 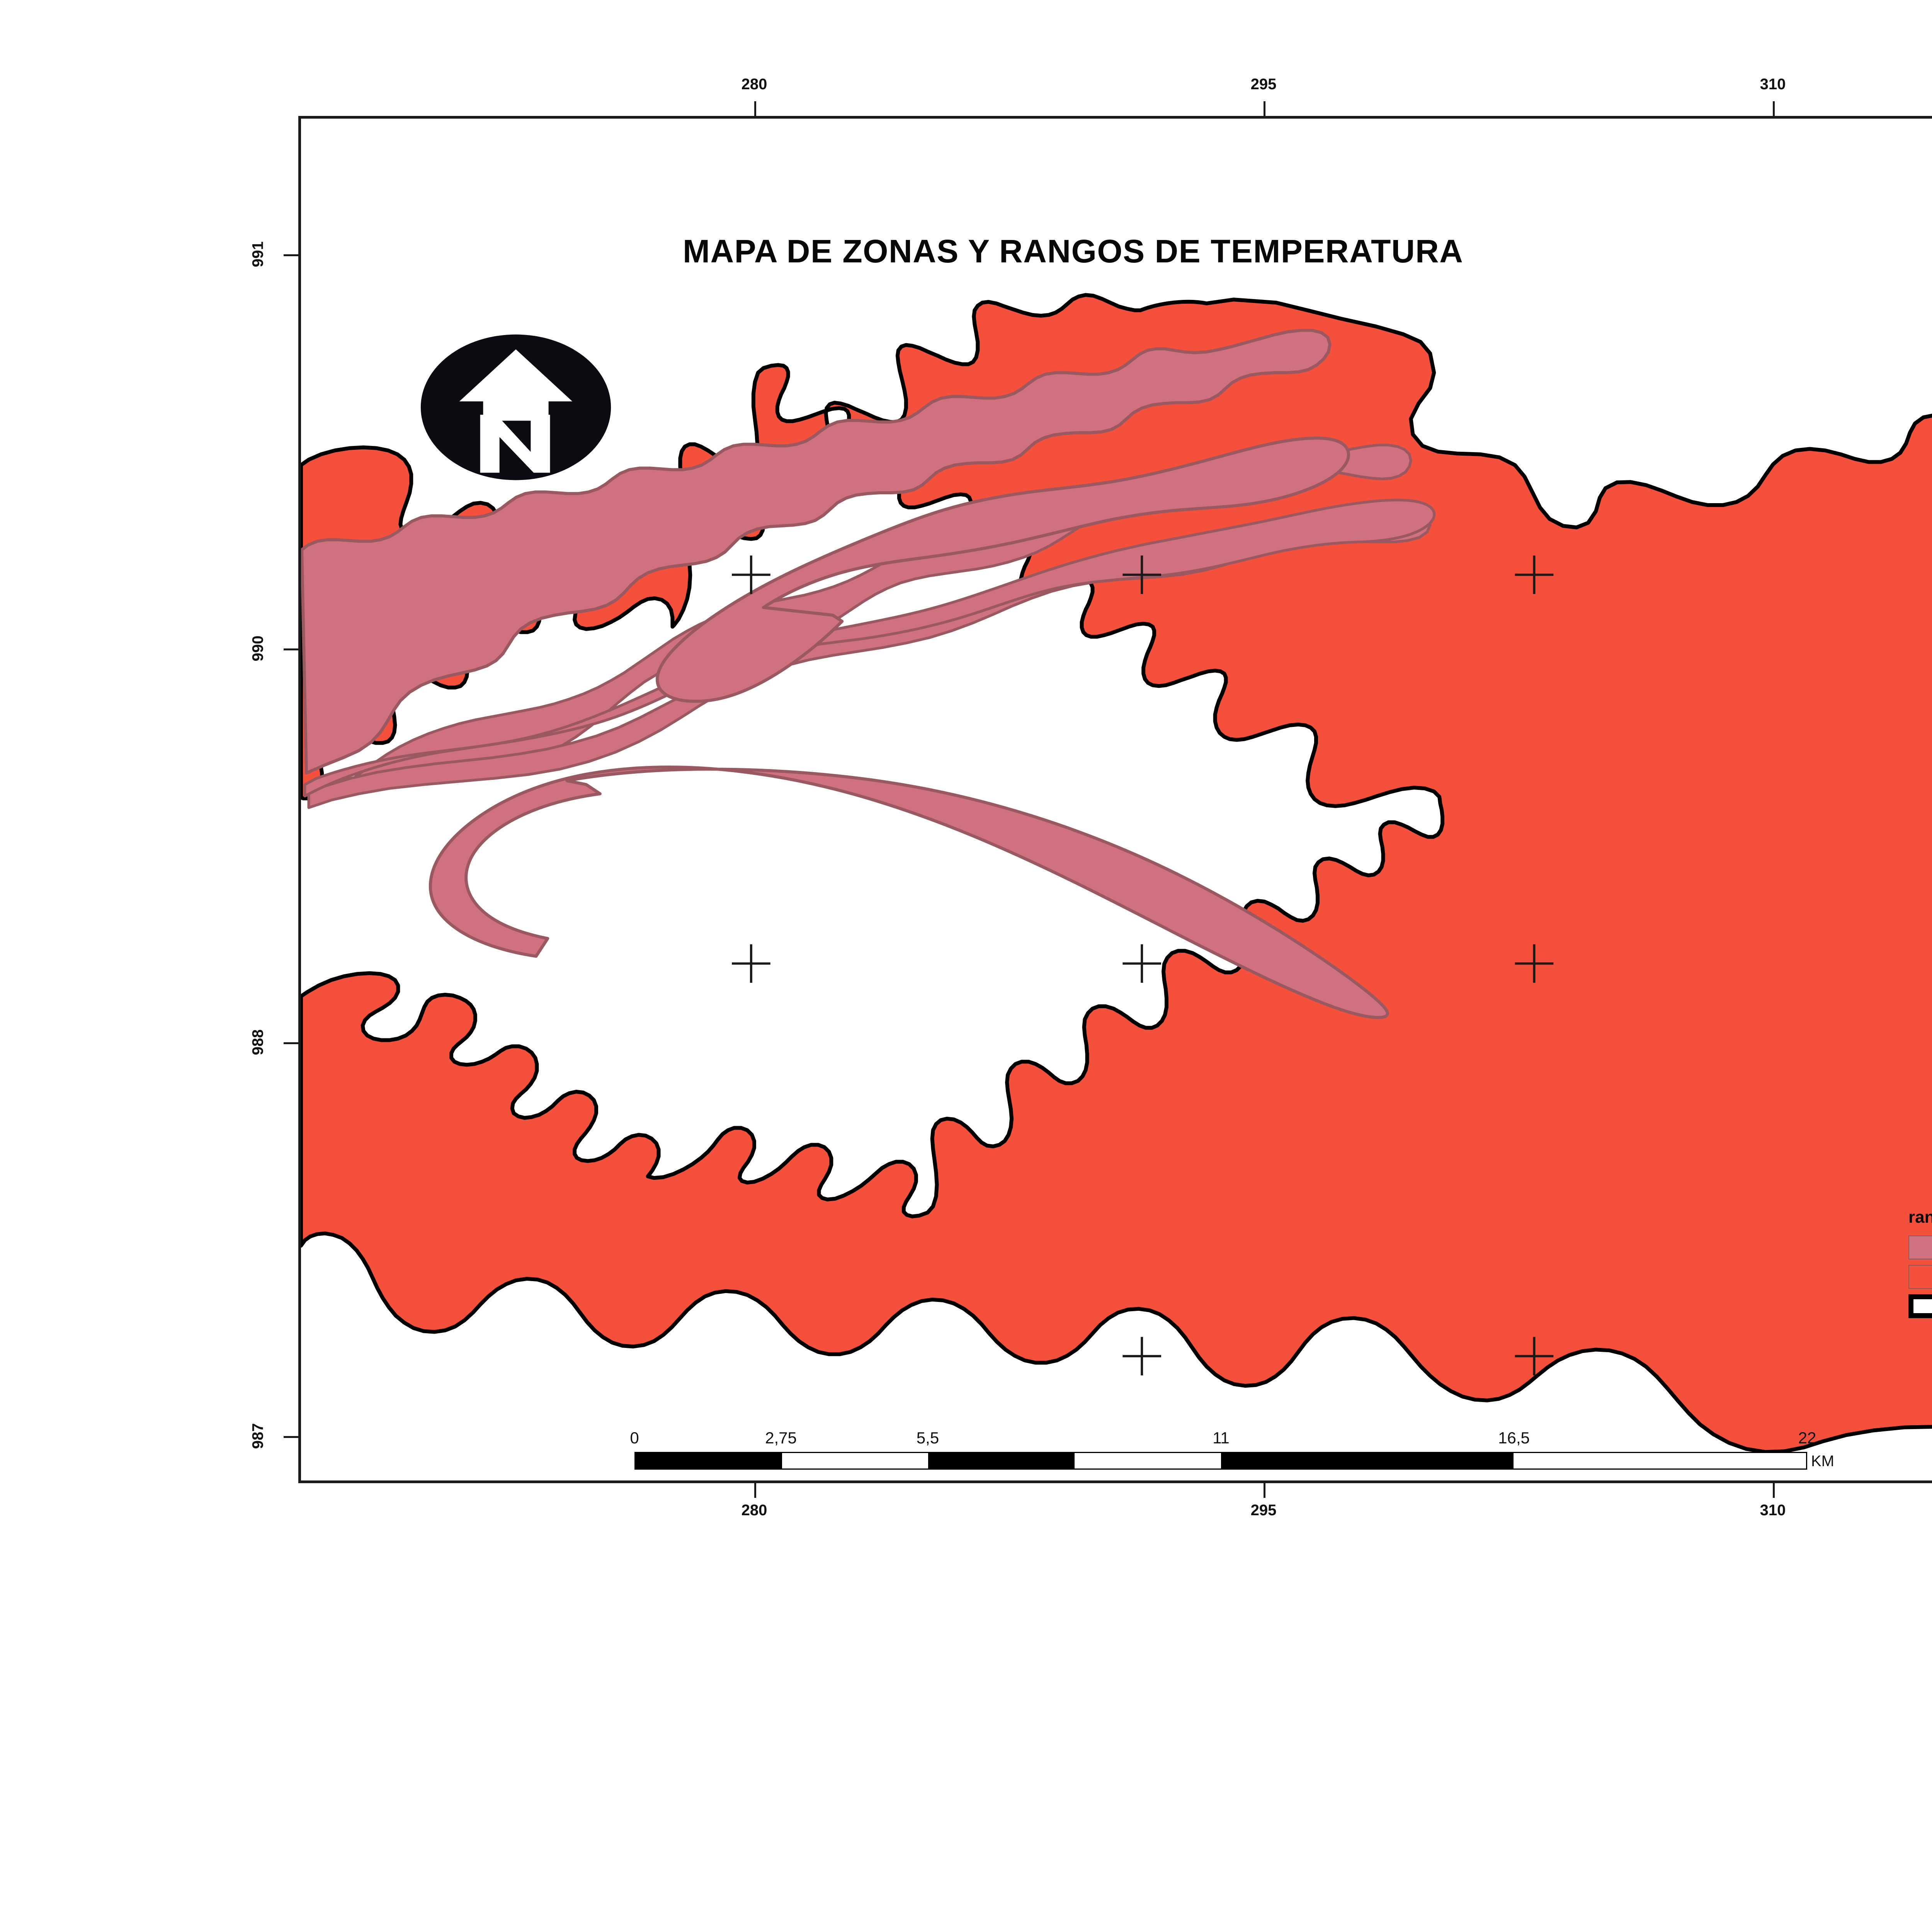 I want to click on map-title: MAPA DE ZONAS Y RANGOS DE TEMPERATURA, so click(x=1073, y=251).